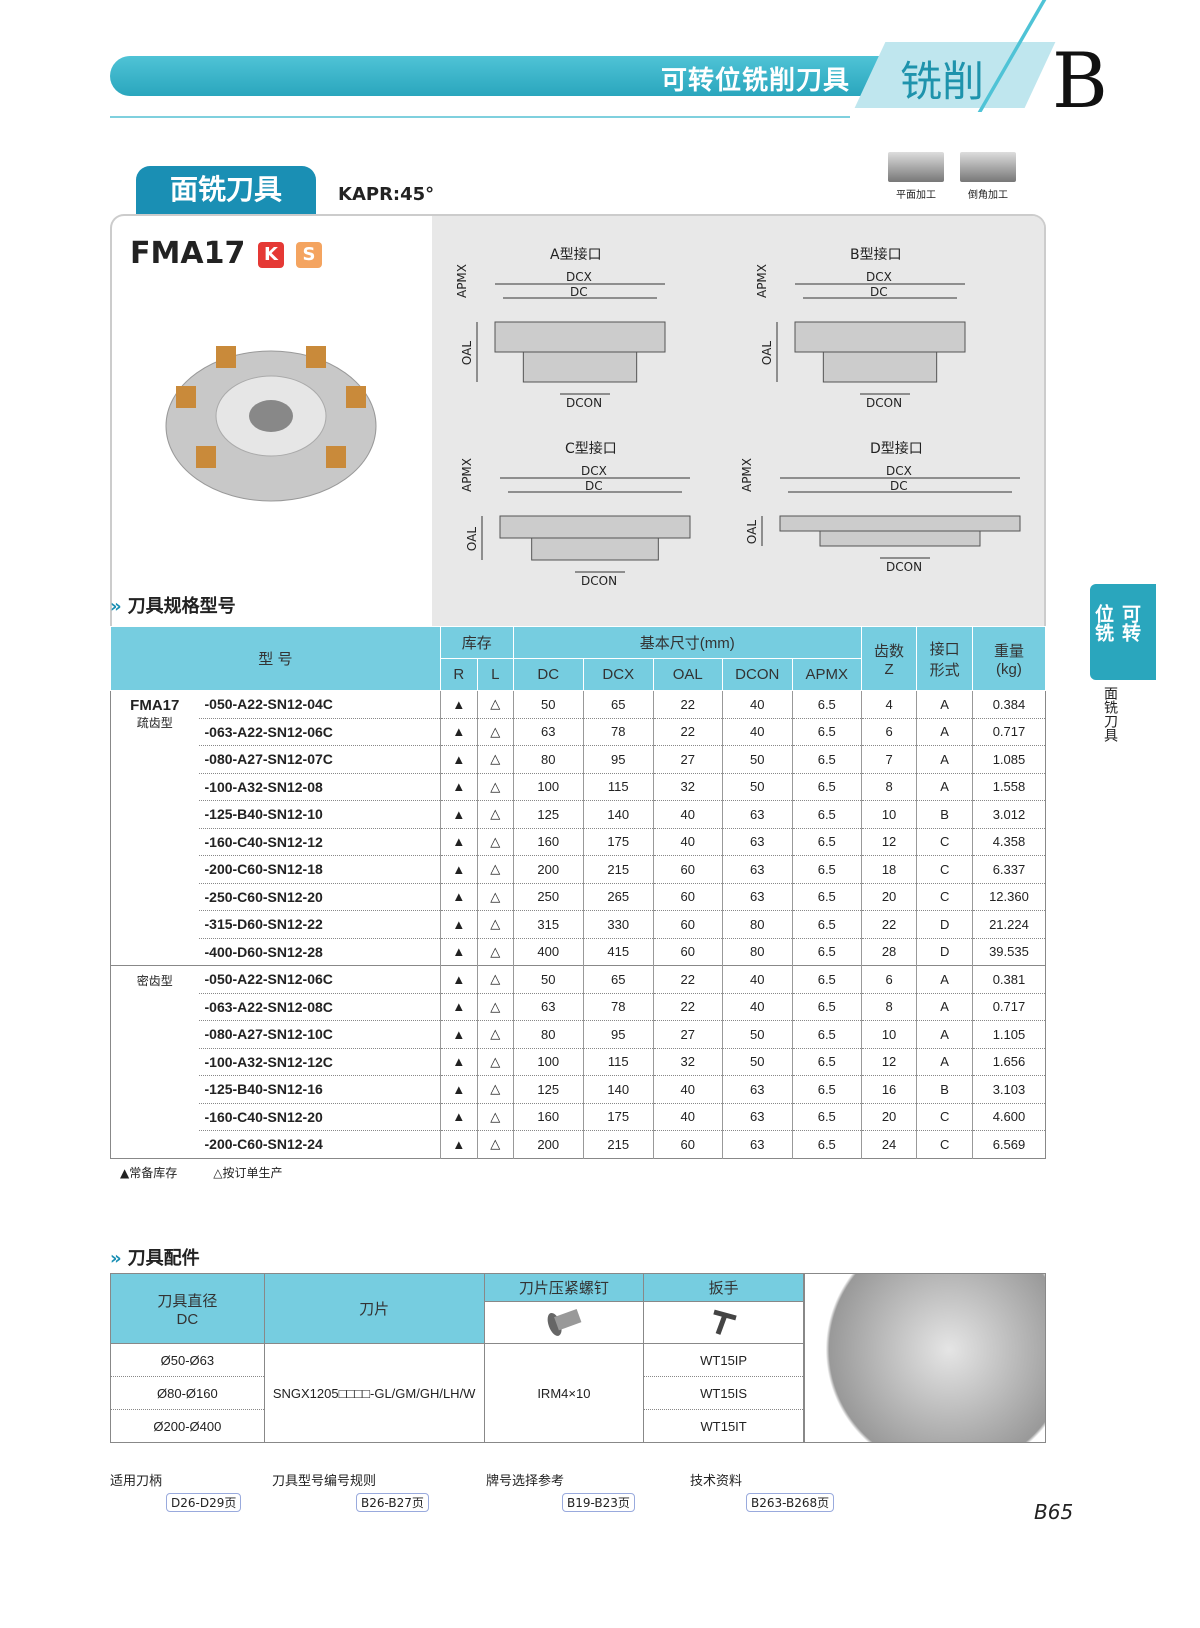  What do you see at coordinates (618, 787) in the screenshot?
I see `dcx: 115` at bounding box center [618, 787].